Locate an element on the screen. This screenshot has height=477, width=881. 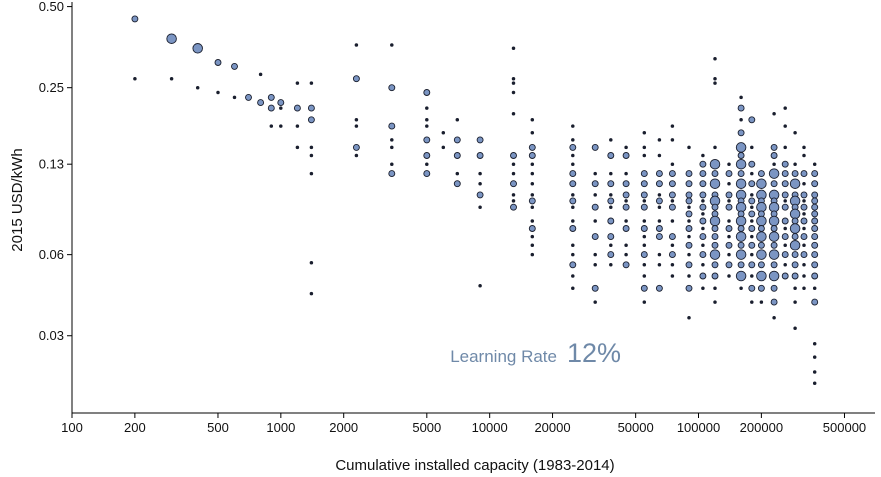
y-tick-label: 0.25 is located at coordinates (51, 87).